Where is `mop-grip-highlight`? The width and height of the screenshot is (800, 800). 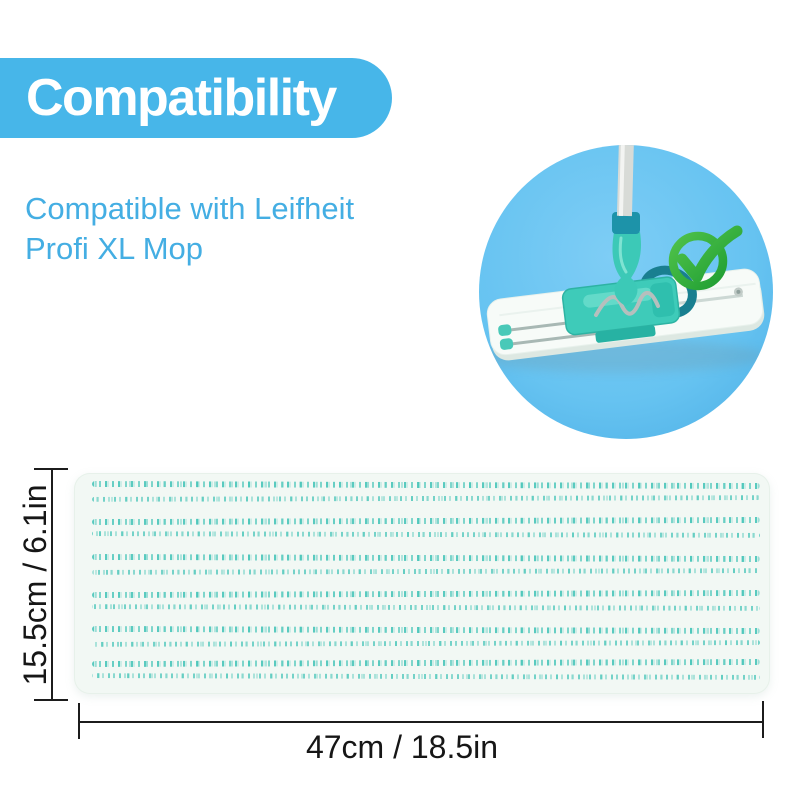 mop-grip-highlight is located at coordinates (623, 255).